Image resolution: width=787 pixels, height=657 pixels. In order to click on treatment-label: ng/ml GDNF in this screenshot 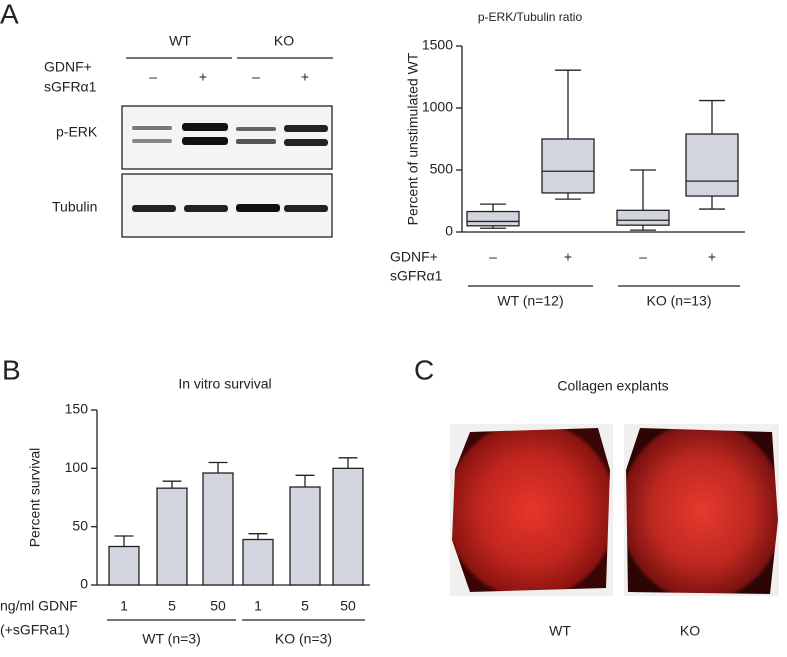, I will do `click(39, 606)`.